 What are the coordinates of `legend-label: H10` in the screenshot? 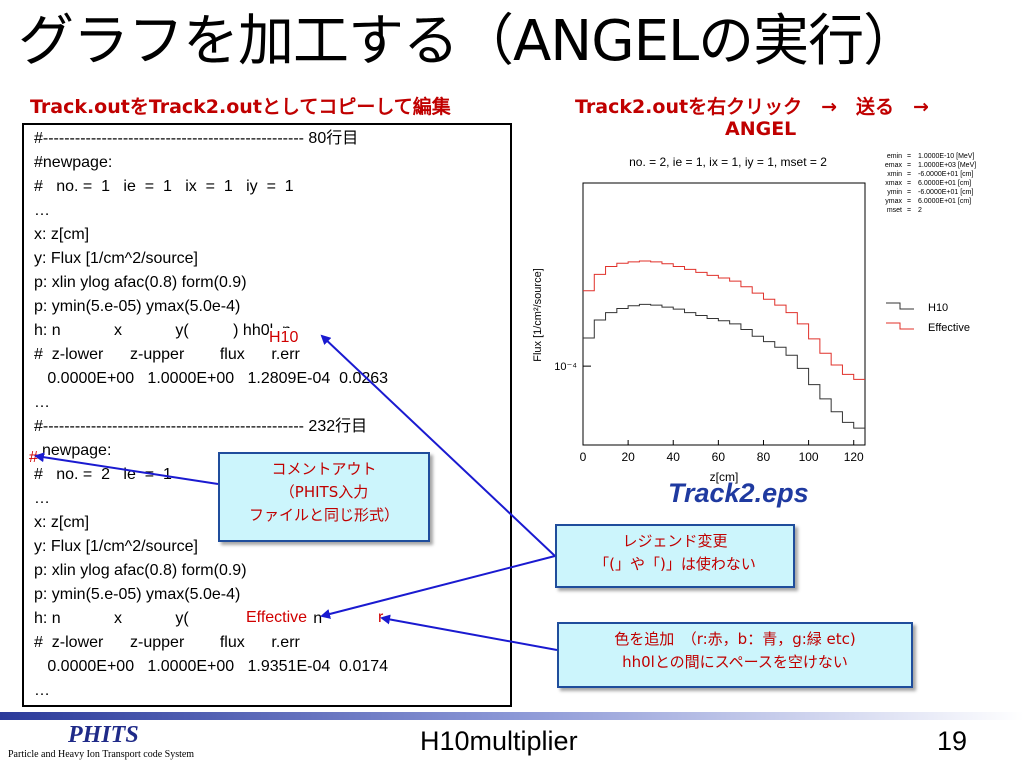 It's located at (938, 308).